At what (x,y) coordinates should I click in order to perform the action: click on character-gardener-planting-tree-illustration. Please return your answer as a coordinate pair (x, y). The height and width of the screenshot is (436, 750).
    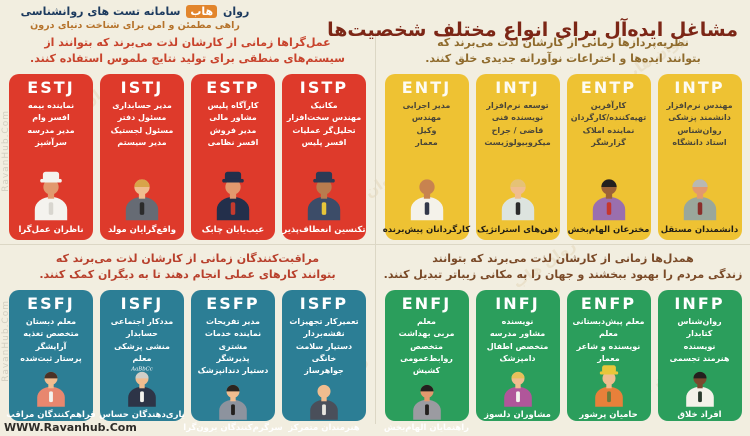
    Looking at the image, I should click on (609, 386).